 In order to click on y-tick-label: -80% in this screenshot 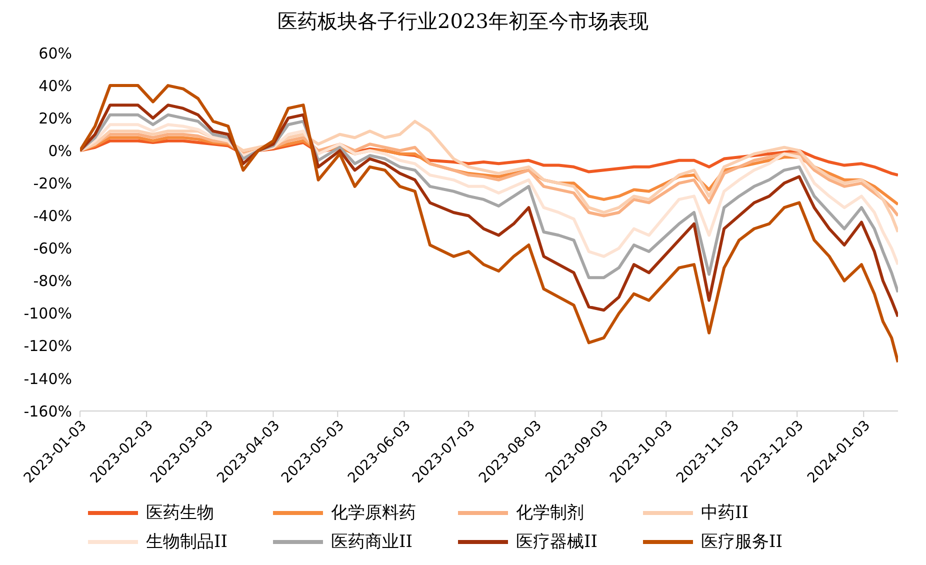, I will do `click(52, 281)`.